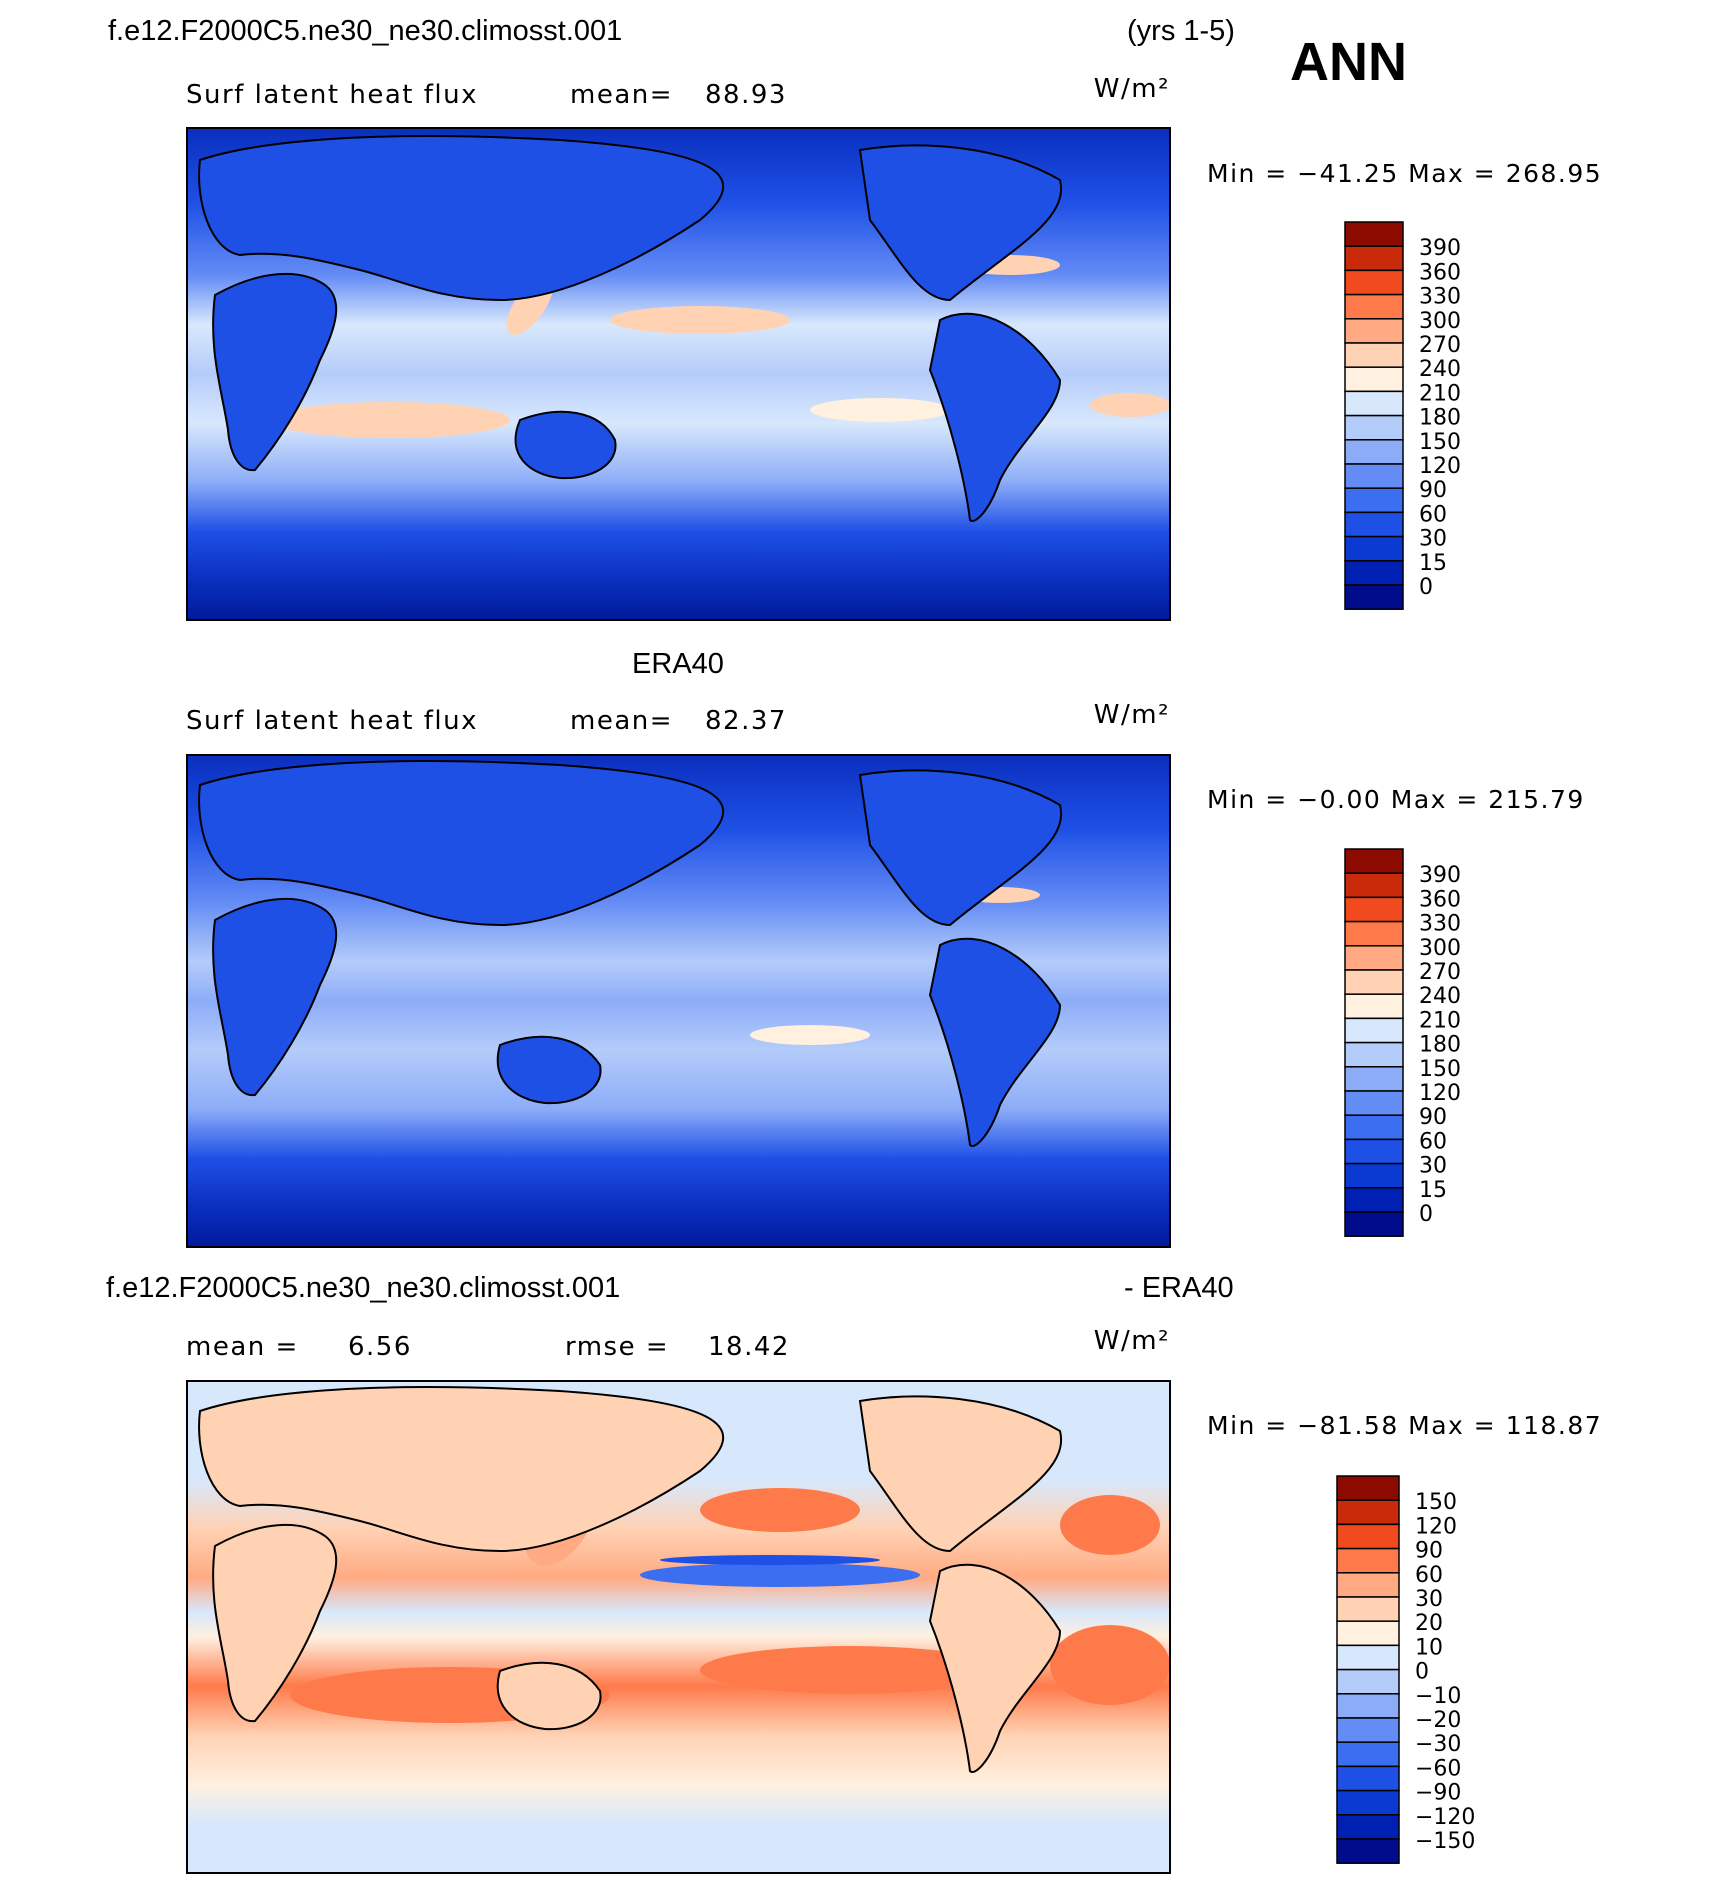 The height and width of the screenshot is (1886, 1710). Describe the element at coordinates (1396, 799) in the screenshot. I see `panel-2-min-max: Min = −0.00 Max = 215.79` at that location.